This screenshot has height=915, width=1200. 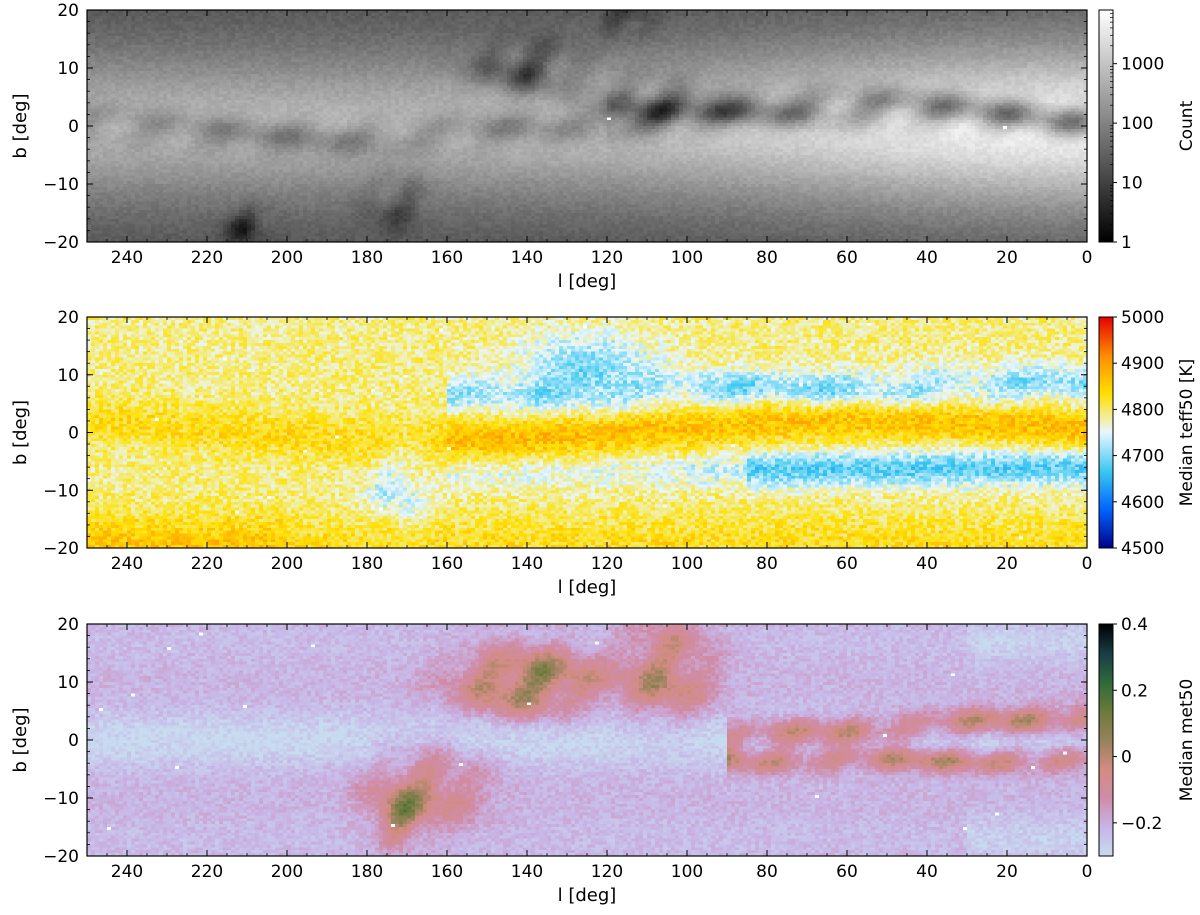 What do you see at coordinates (1134, 625) in the screenshot?
I see `colorbar-tick-label: 0.4` at bounding box center [1134, 625].